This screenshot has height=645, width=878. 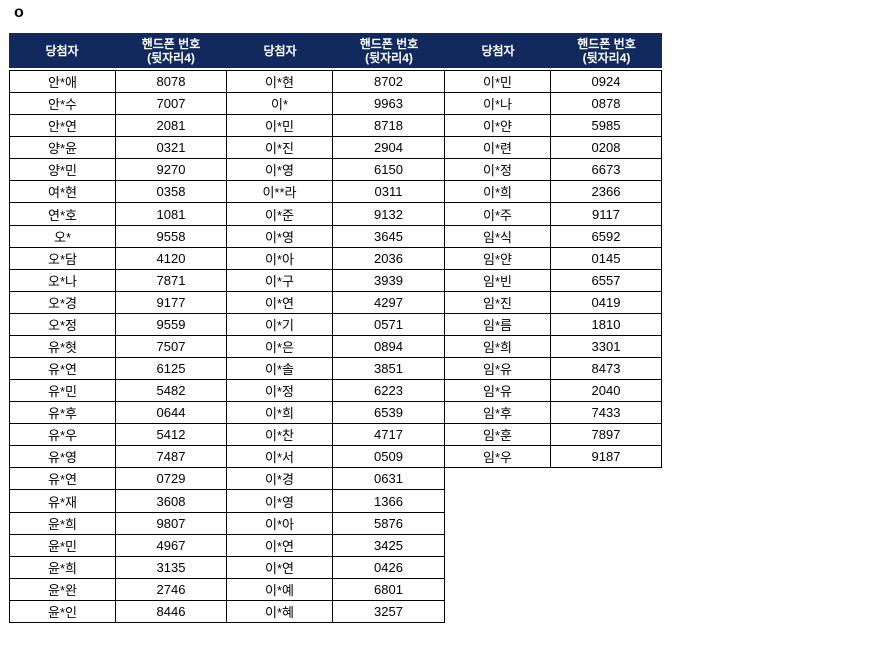 I want to click on phone-digits-cell: 4120, so click(x=171, y=258).